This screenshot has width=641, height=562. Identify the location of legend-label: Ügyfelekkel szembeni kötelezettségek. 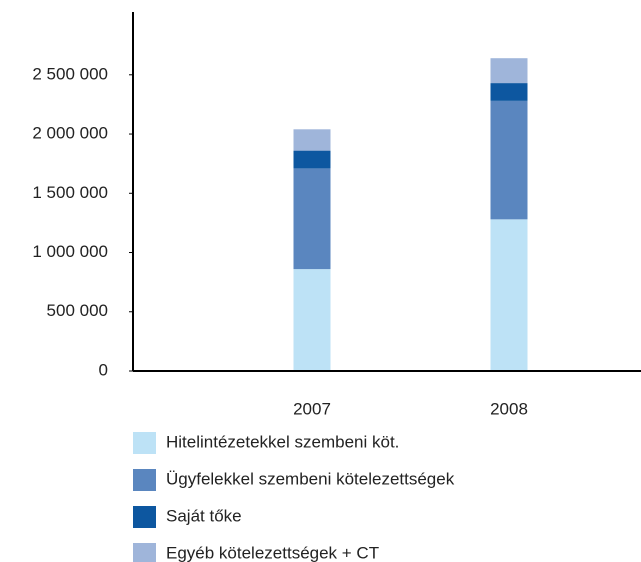
(310, 478).